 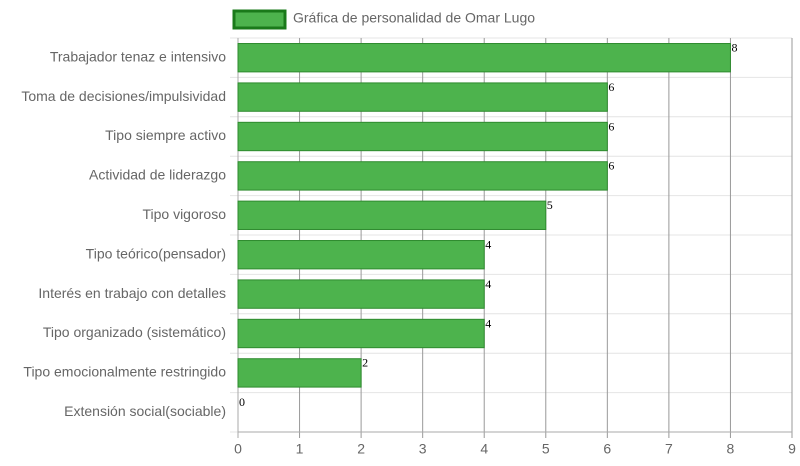 What do you see at coordinates (361, 449) in the screenshot?
I see `x-tick-label: 2` at bounding box center [361, 449].